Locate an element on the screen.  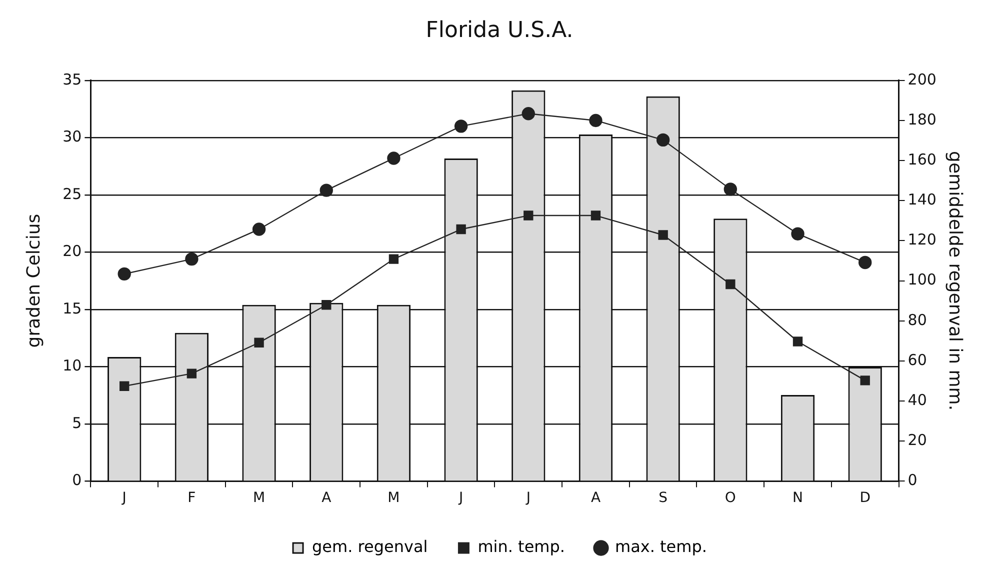
y-tick-label: 25 is located at coordinates (72, 193).